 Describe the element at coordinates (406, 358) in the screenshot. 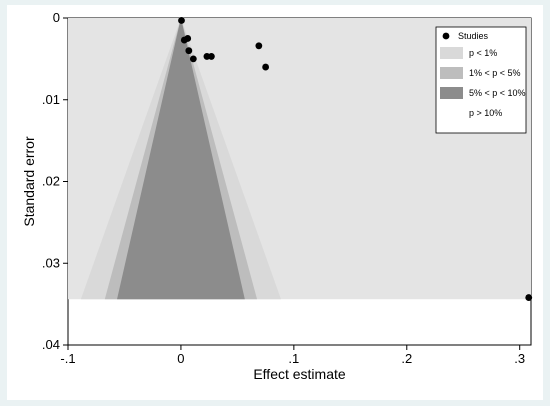

I see `x-tick-label: .2` at that location.